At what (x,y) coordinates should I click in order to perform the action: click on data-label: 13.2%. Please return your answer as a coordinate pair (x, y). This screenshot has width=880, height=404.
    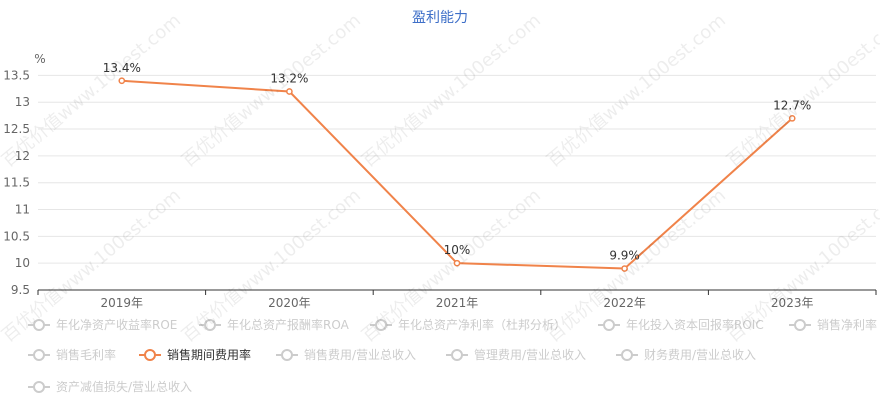
    Looking at the image, I should click on (289, 79).